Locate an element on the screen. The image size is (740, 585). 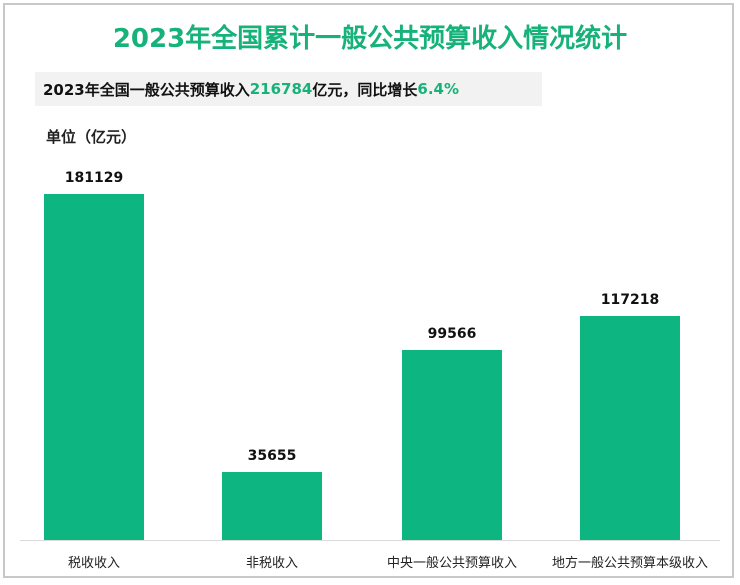
chart-title: 2023年全国累计一般公共预算收入情况统计 is located at coordinates (370, 39).